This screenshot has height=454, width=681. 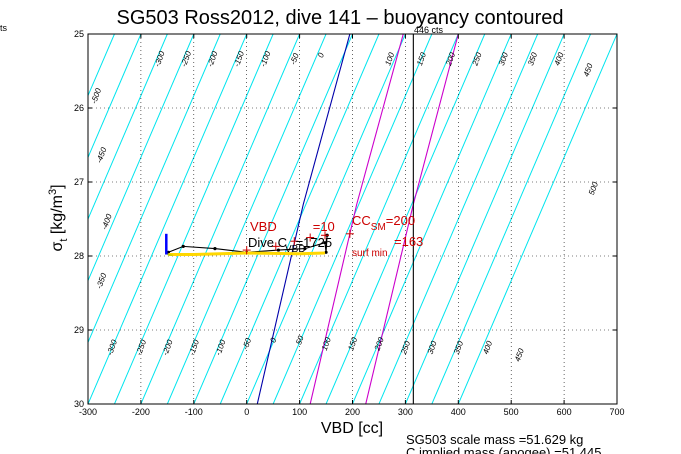 What do you see at coordinates (64, 240) in the screenshot?
I see `y-axis-label-sub: t` at bounding box center [64, 240].